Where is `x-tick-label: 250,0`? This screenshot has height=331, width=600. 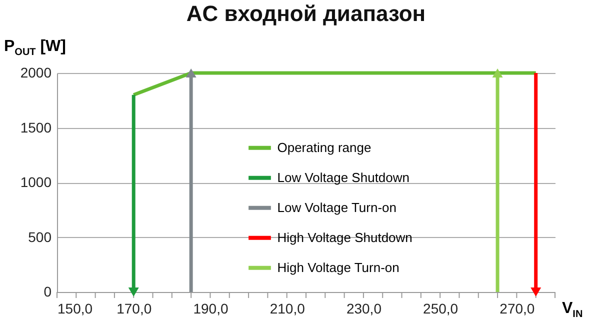 x-tick-label: 250,0 is located at coordinates (440, 308).